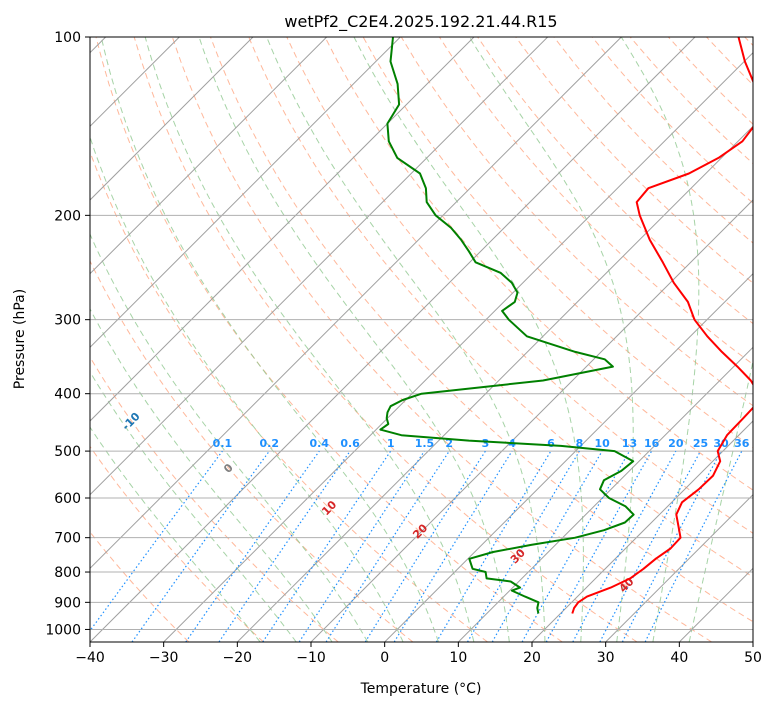  I want to click on mixing-ratio-label: 16, so click(652, 443).